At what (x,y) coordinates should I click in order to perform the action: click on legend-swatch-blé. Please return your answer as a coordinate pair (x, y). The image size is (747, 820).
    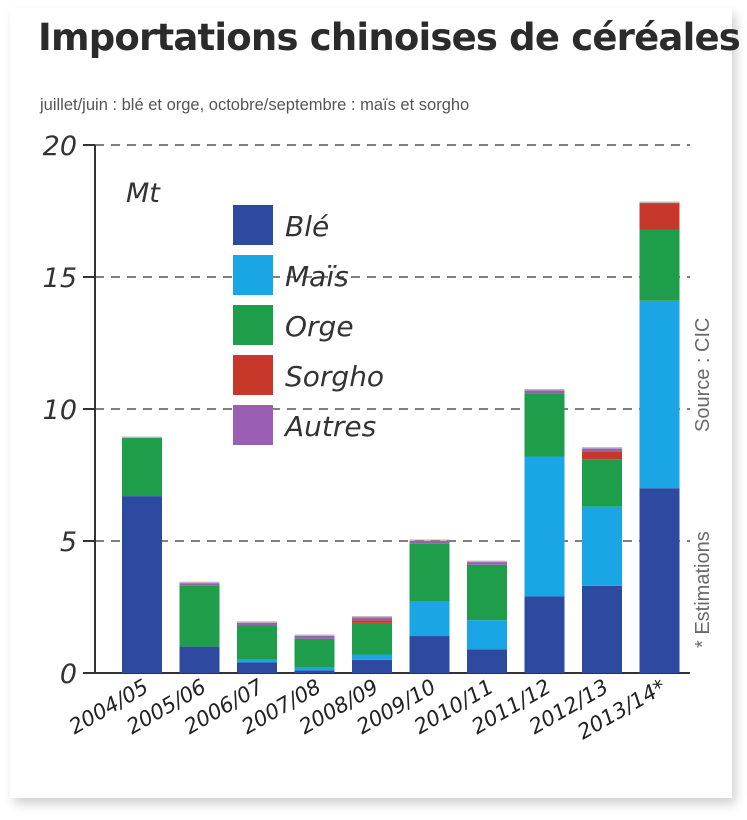
    Looking at the image, I should click on (253, 225).